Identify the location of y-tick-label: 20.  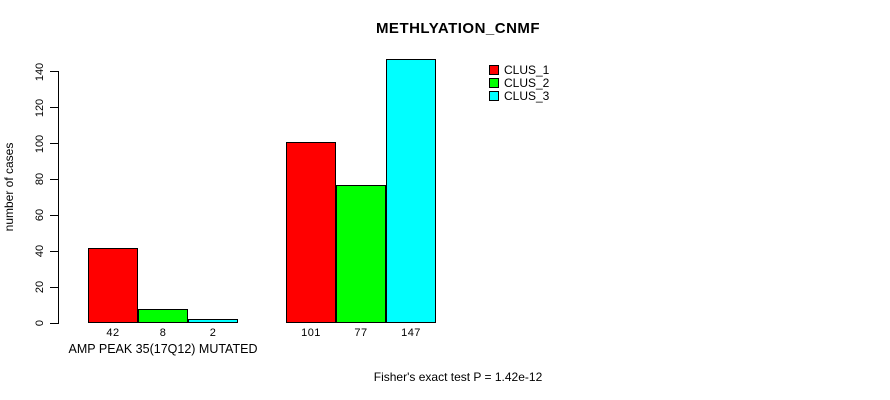
(40, 287).